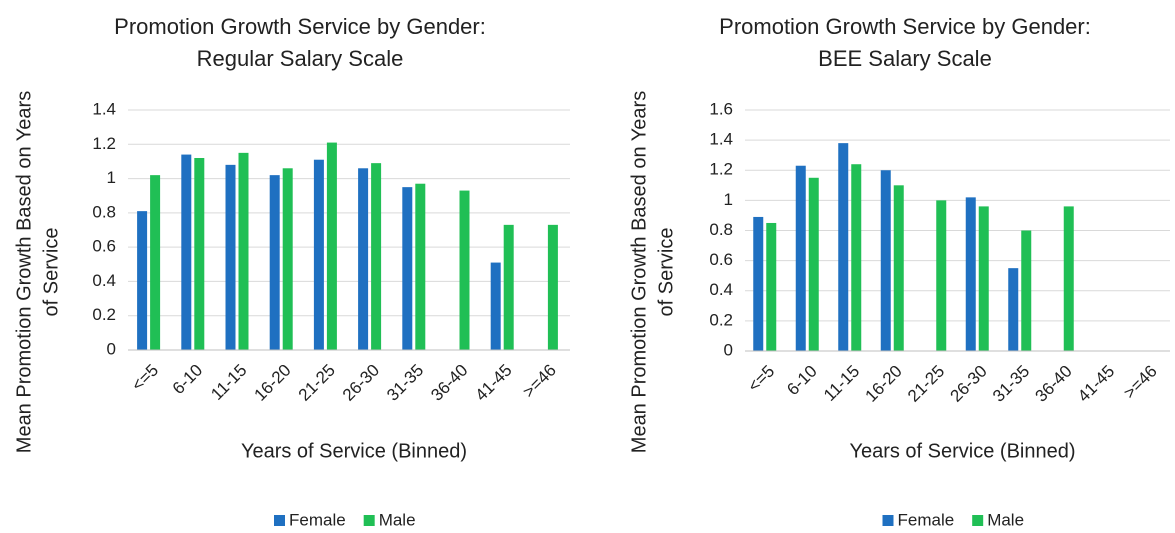 The width and height of the screenshot is (1175, 533). What do you see at coordinates (905, 58) in the screenshot?
I see `chart-title: BEE Salary Scale` at bounding box center [905, 58].